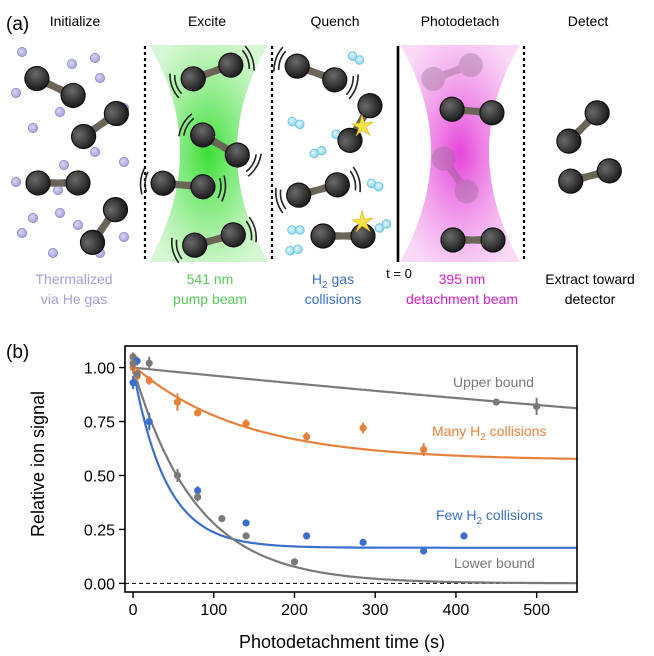 This screenshot has height=656, width=654. What do you see at coordinates (462, 279) in the screenshot?
I see `caption-photodetach-1: 395 nm` at bounding box center [462, 279].